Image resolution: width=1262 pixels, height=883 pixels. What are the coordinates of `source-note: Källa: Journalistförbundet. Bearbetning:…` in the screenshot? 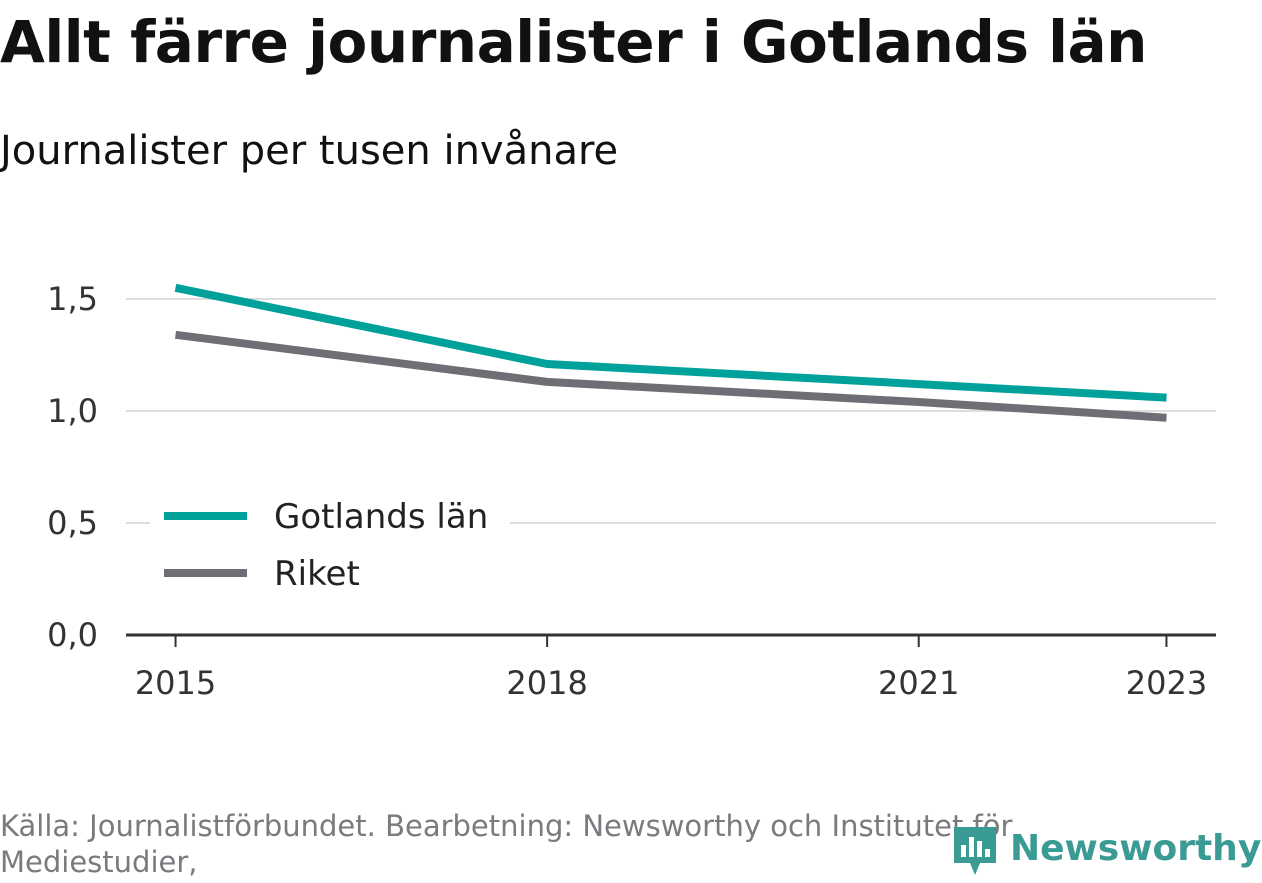 It's located at (506, 844).